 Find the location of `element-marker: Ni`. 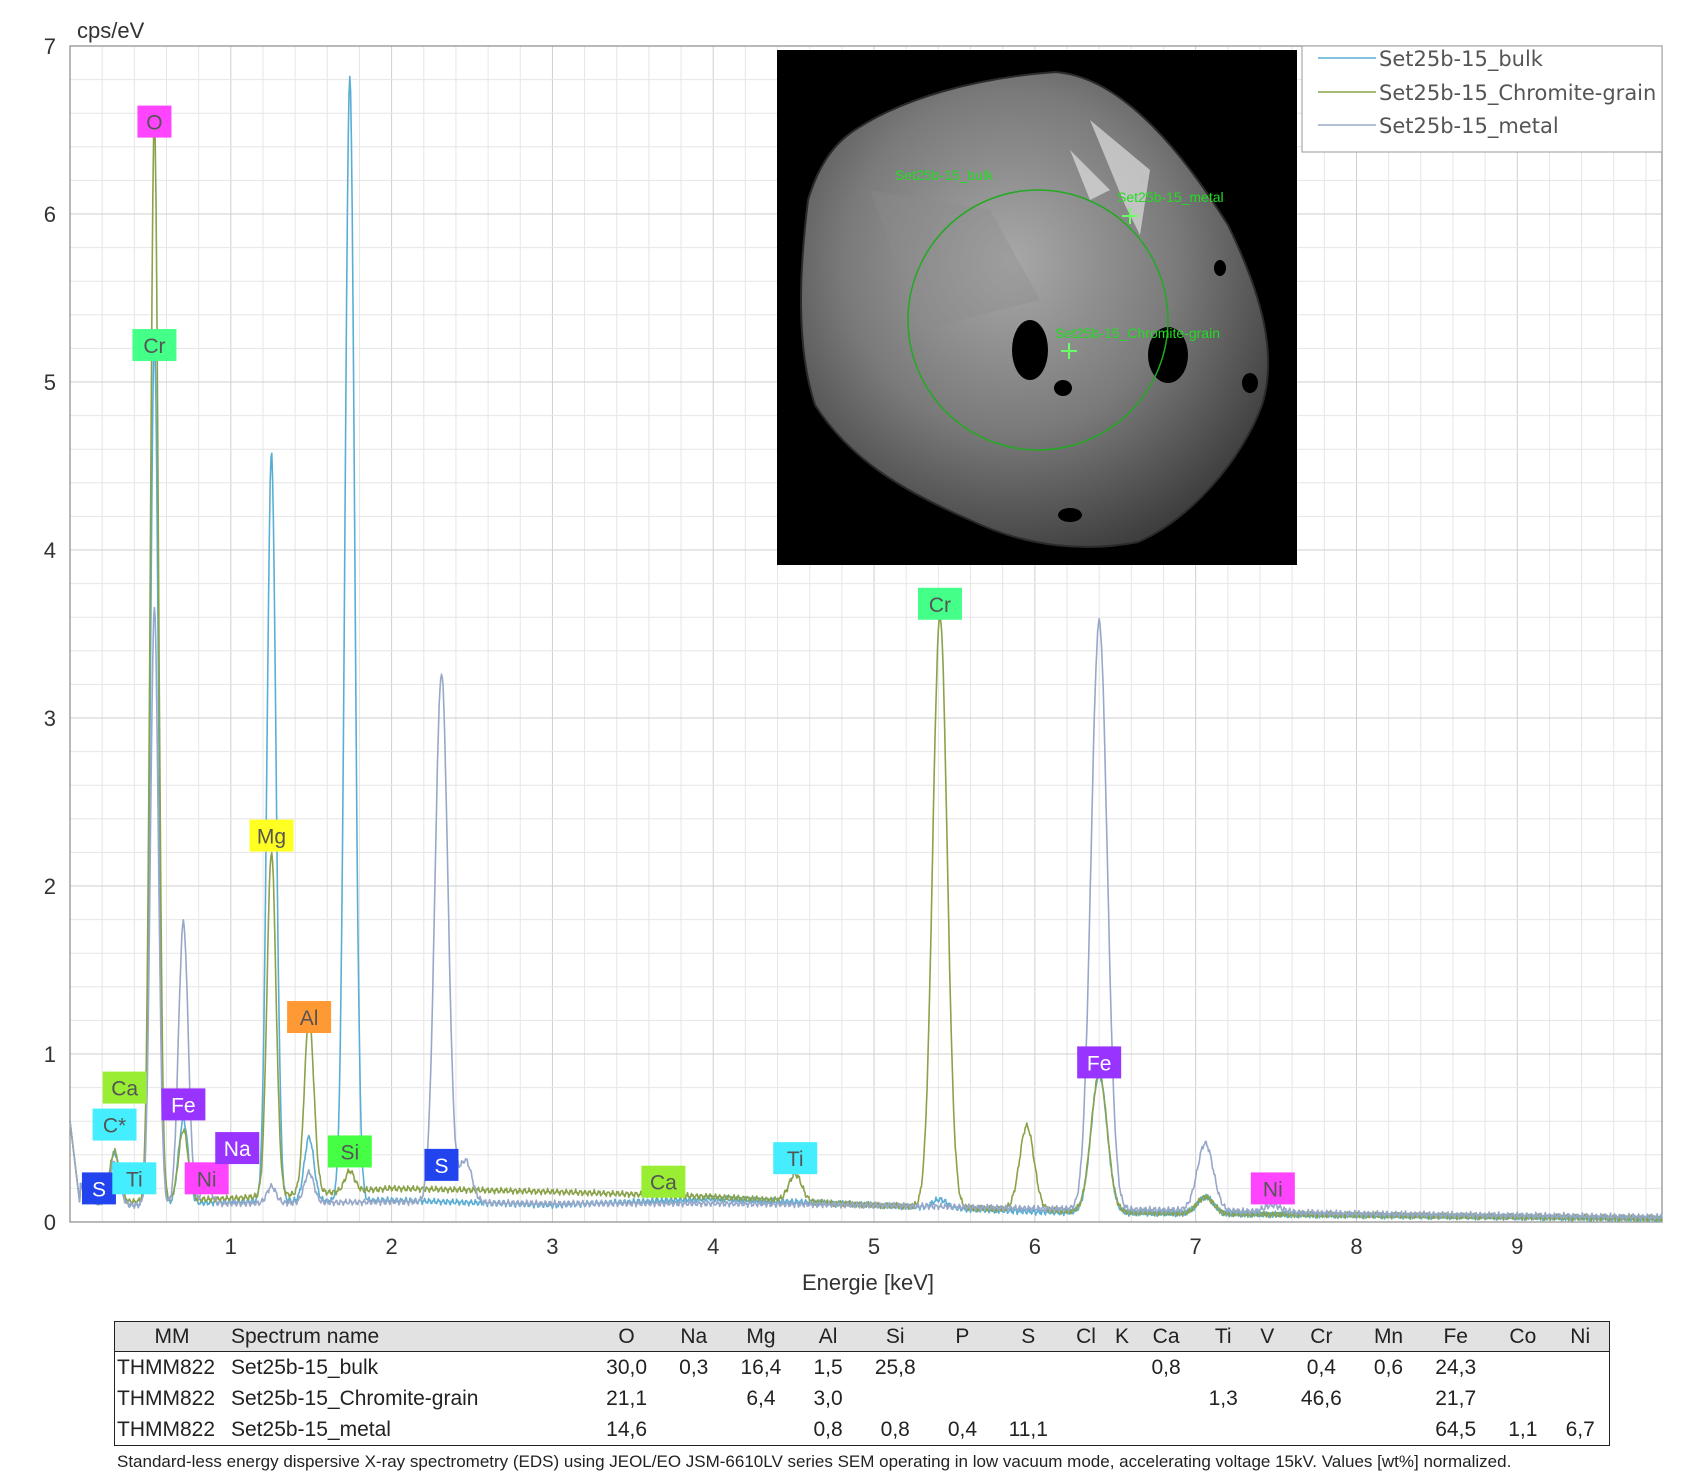

element-marker: Ni is located at coordinates (1272, 1188).